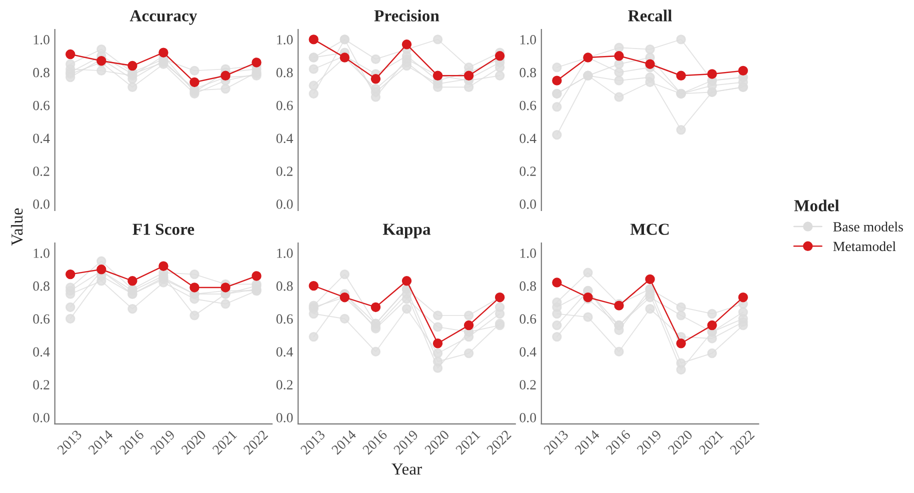 Image resolution: width=914 pixels, height=493 pixels. What do you see at coordinates (407, 469) in the screenshot?
I see `x-axis-title: Year` at bounding box center [407, 469].